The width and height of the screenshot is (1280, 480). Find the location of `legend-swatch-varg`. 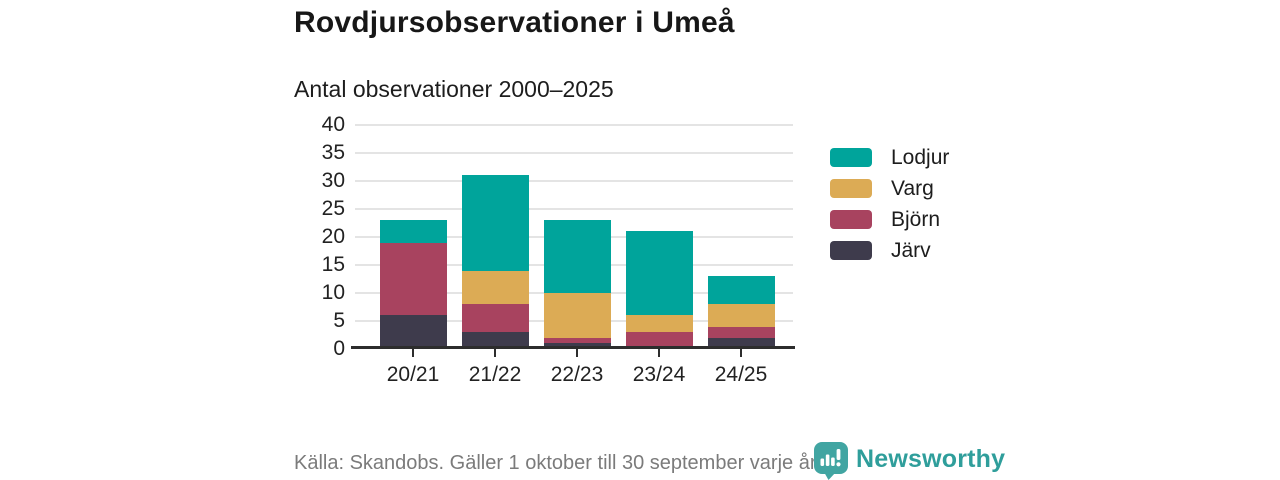

legend-swatch-varg is located at coordinates (851, 188).